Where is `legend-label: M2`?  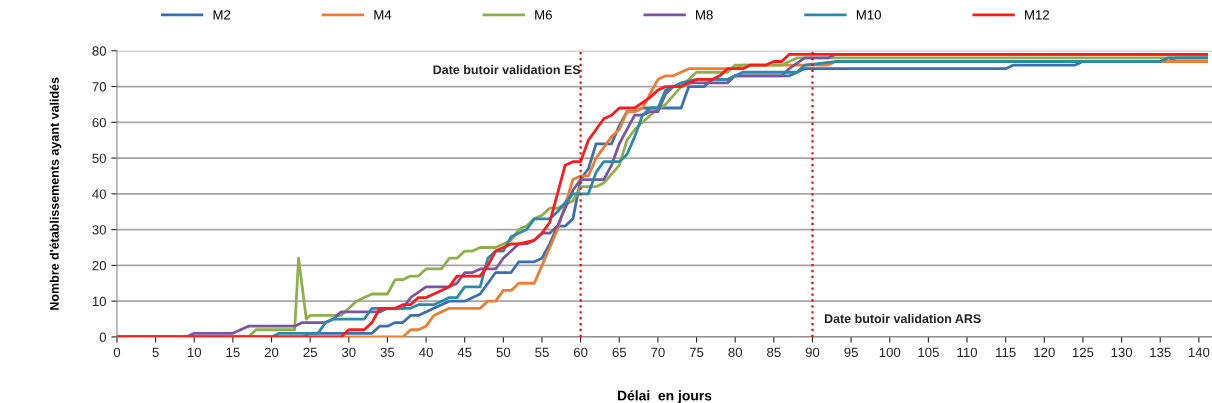 legend-label: M2 is located at coordinates (222, 15).